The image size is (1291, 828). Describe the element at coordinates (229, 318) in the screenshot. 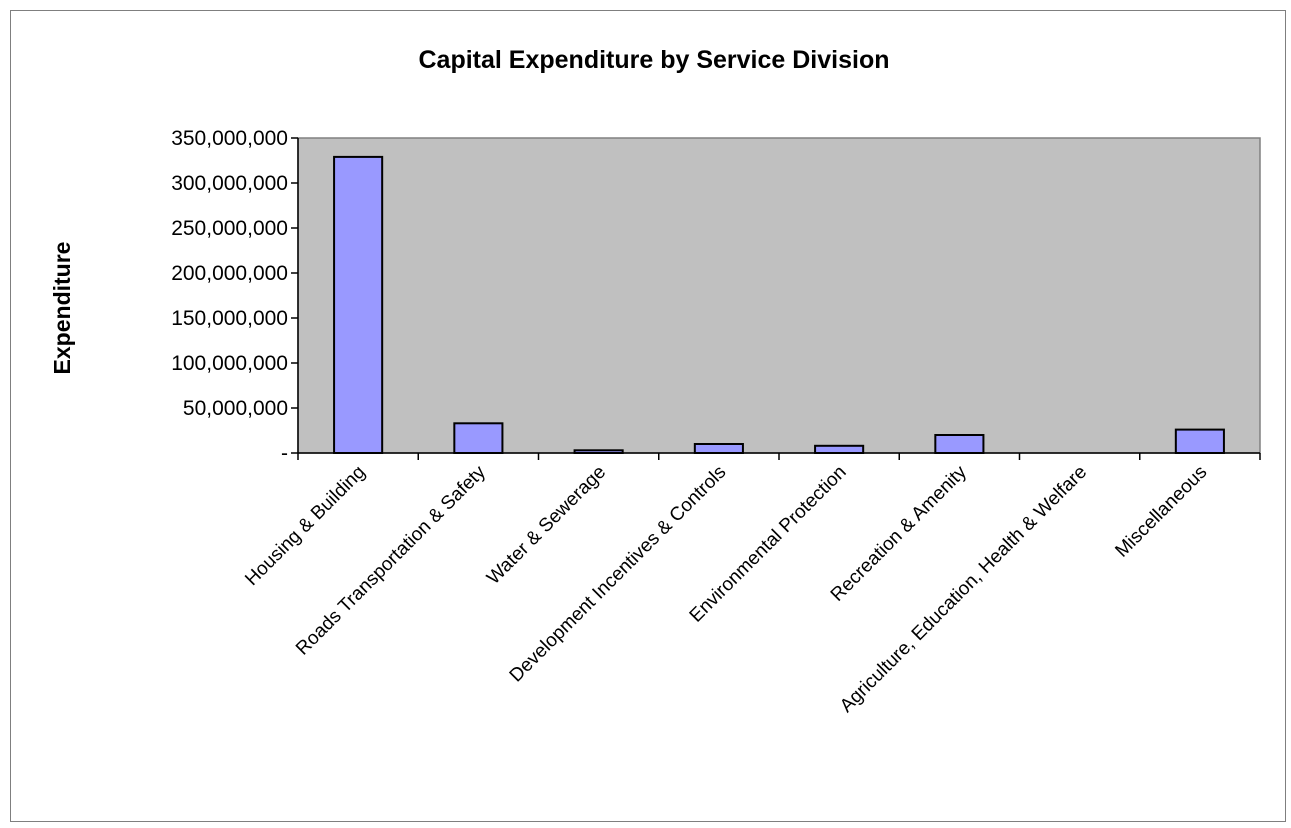

I see `y-tick-label: 150,000,000` at that location.